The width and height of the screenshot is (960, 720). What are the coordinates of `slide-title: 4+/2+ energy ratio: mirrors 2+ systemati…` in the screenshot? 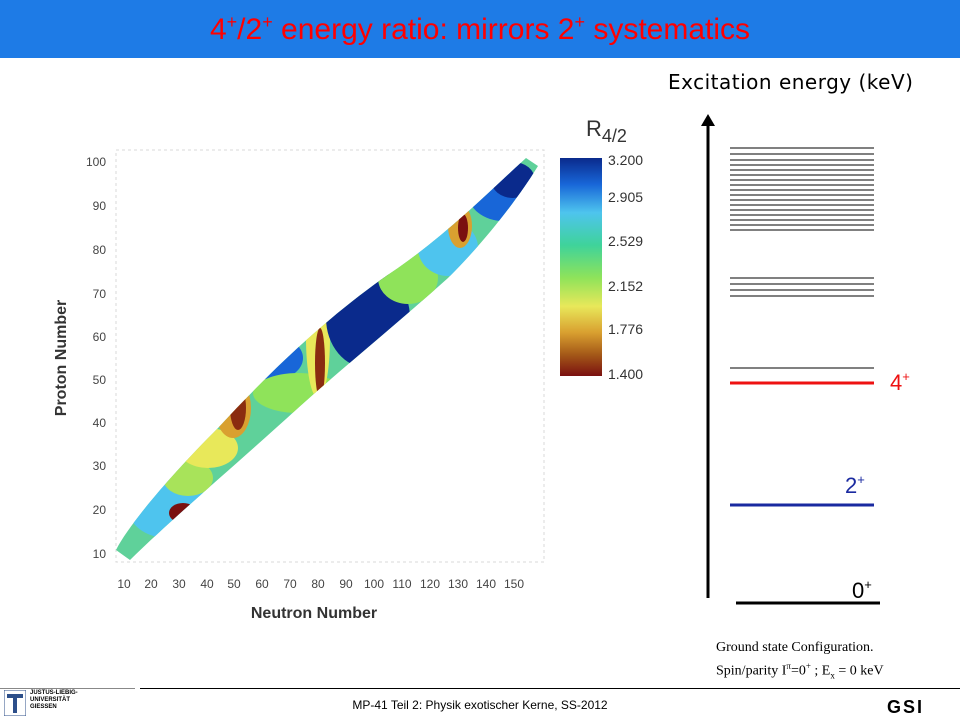 It's located at (480, 29).